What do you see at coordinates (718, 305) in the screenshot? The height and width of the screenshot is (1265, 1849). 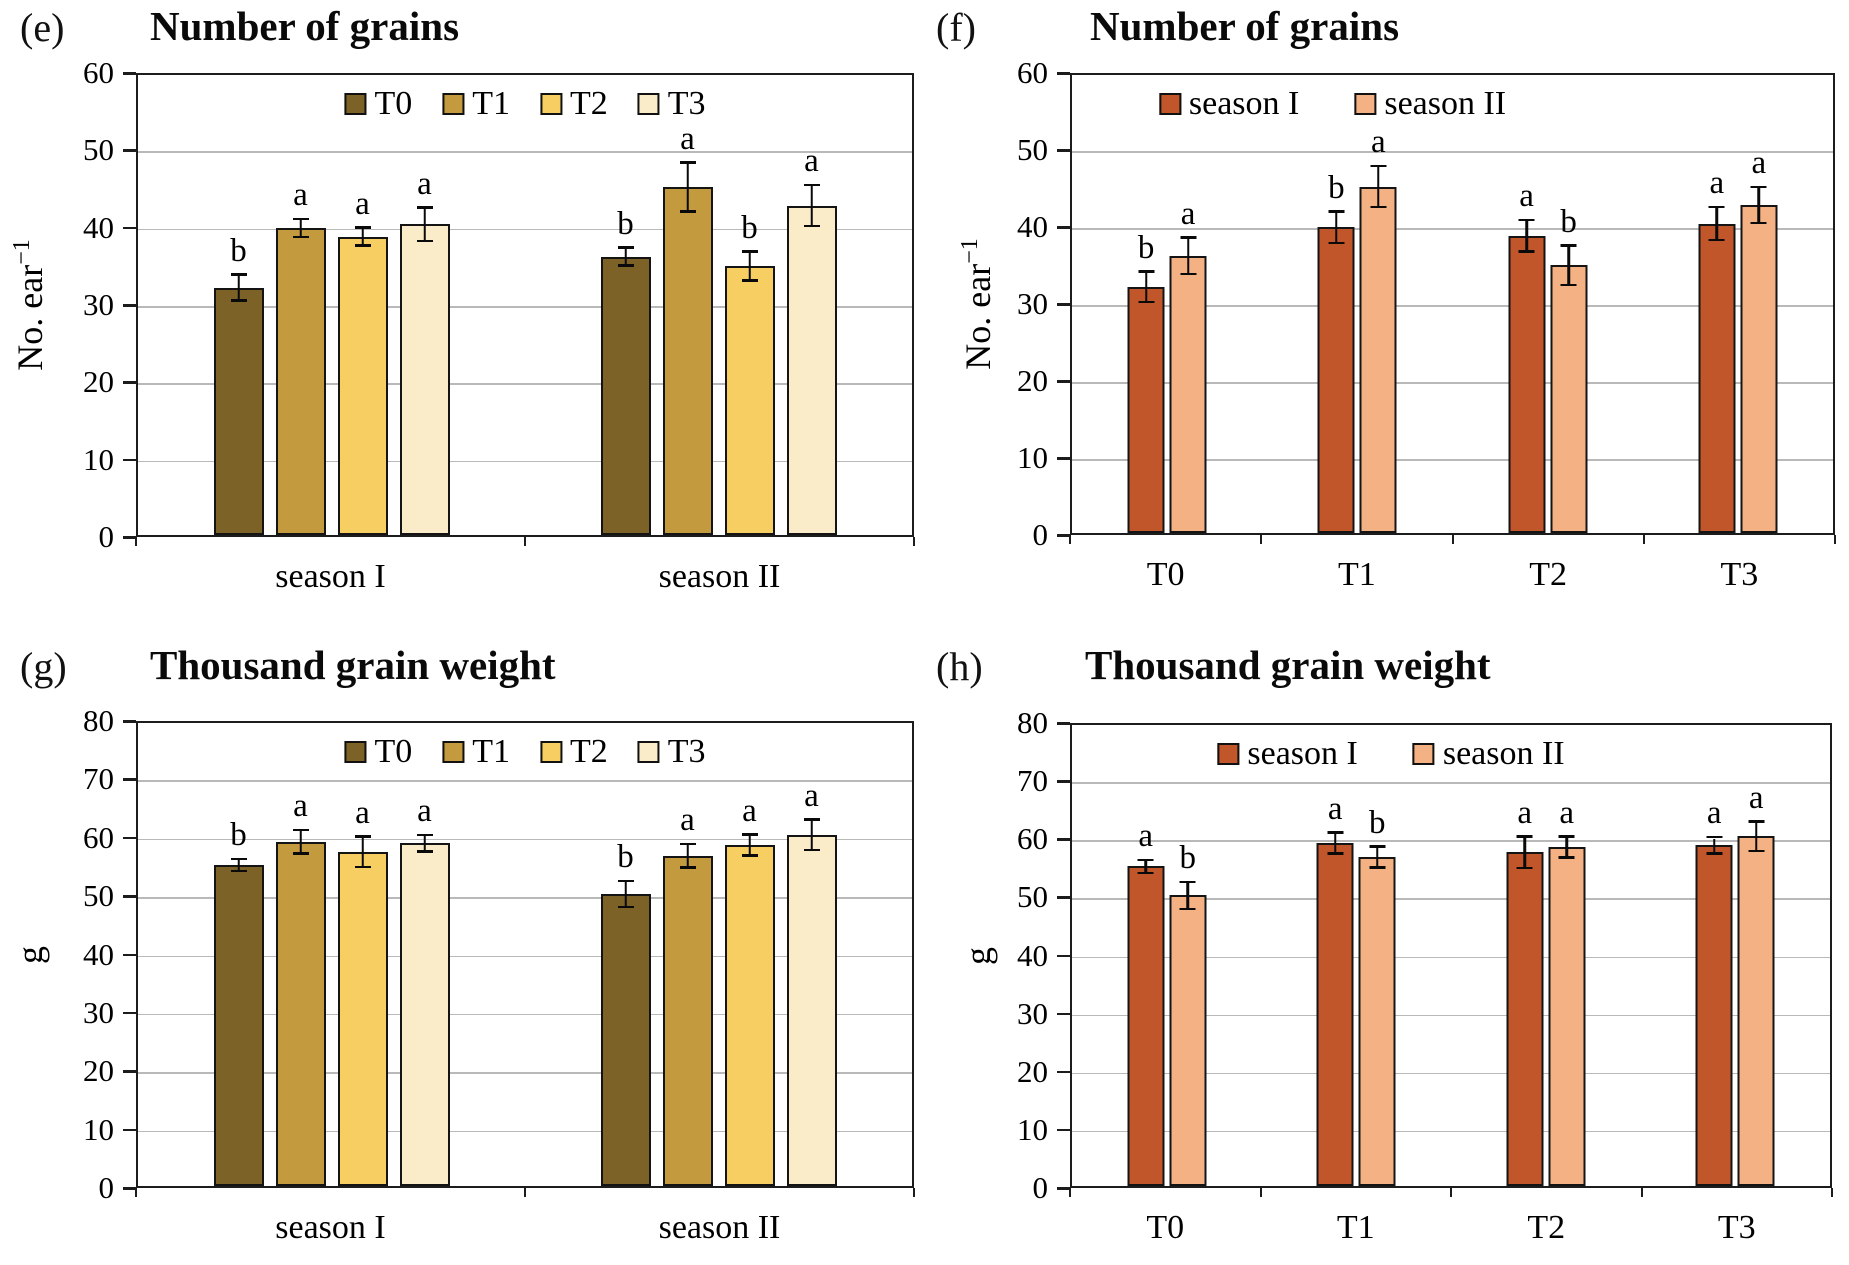 I see `category-group: b a b a` at bounding box center [718, 305].